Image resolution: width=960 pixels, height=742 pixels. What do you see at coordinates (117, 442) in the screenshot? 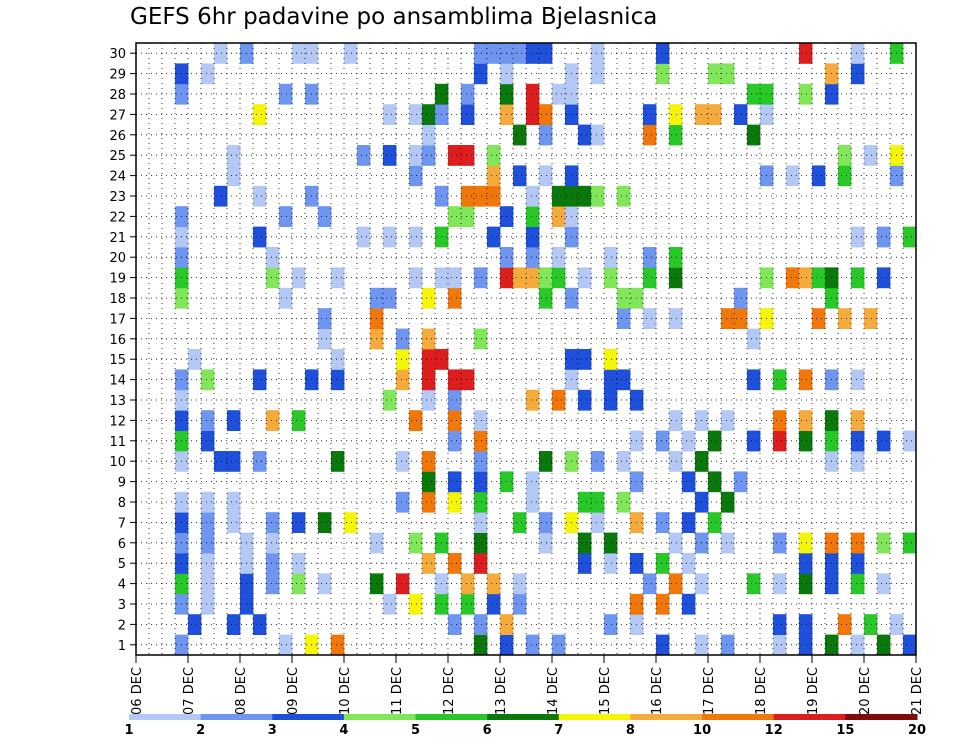
I see `y-tick-label: 11` at bounding box center [117, 442].